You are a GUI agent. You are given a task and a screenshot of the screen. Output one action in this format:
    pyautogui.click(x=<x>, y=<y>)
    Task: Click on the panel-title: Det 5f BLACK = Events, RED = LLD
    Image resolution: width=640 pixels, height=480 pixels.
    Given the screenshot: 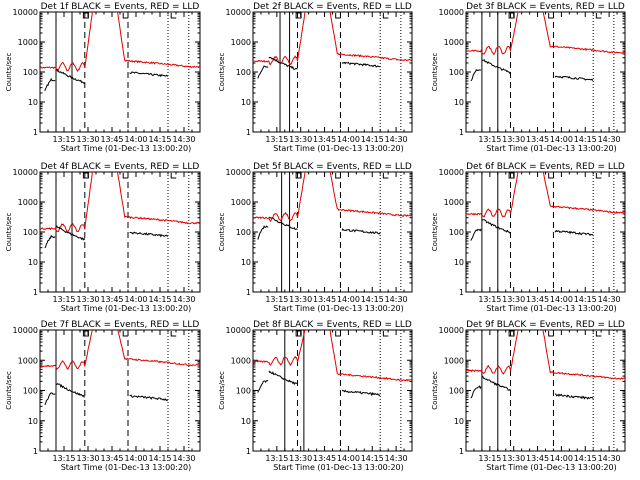 What is the action you would take?
    pyautogui.click(x=332, y=167)
    